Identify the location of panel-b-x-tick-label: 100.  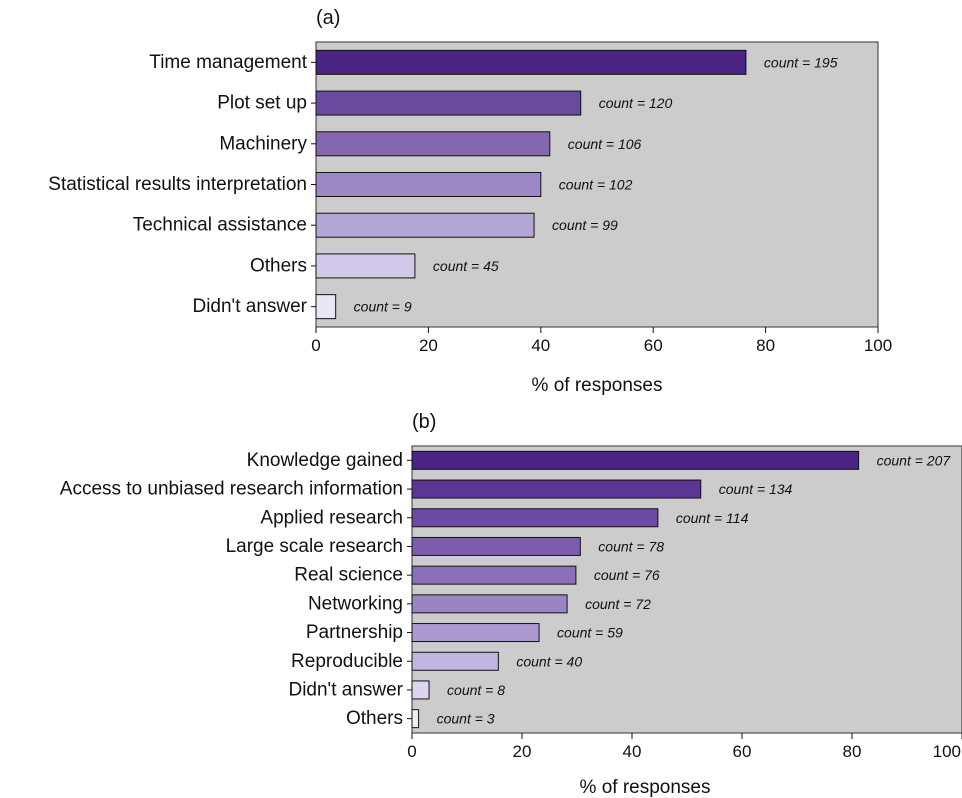
(947, 751).